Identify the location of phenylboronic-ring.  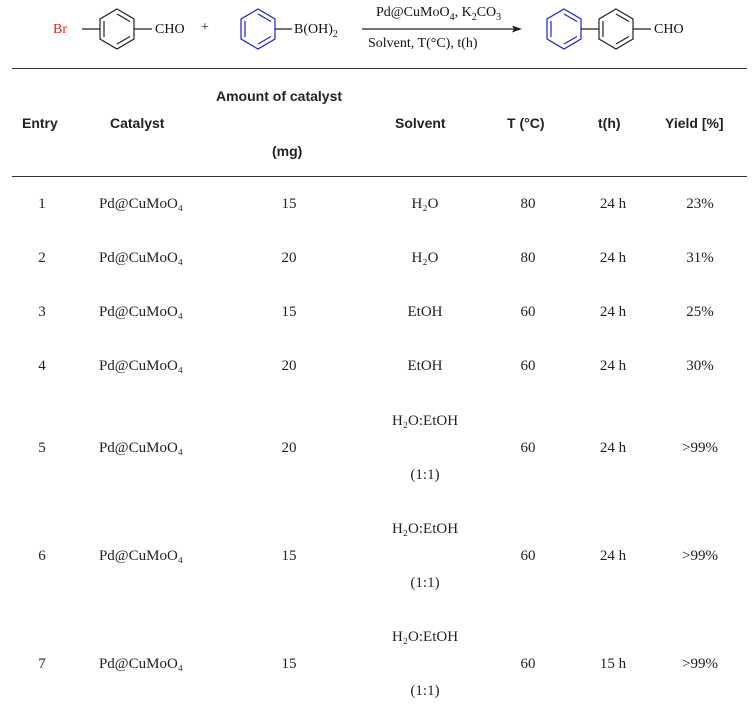
(258, 29).